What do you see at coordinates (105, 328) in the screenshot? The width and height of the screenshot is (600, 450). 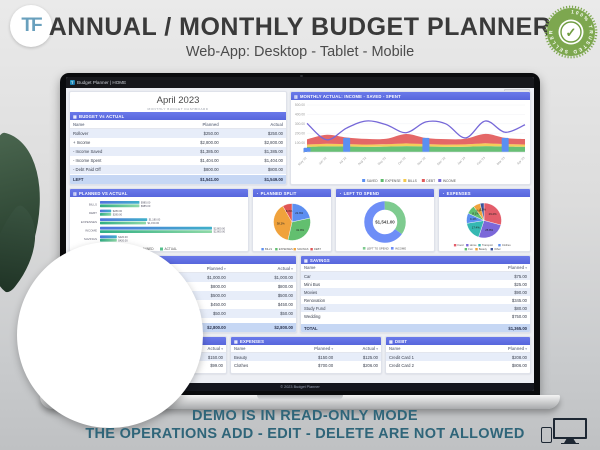 I see `qr-demo-badge: SCAN → ME → FOR → A → LIVE → DEMO → TF` at bounding box center [105, 328].